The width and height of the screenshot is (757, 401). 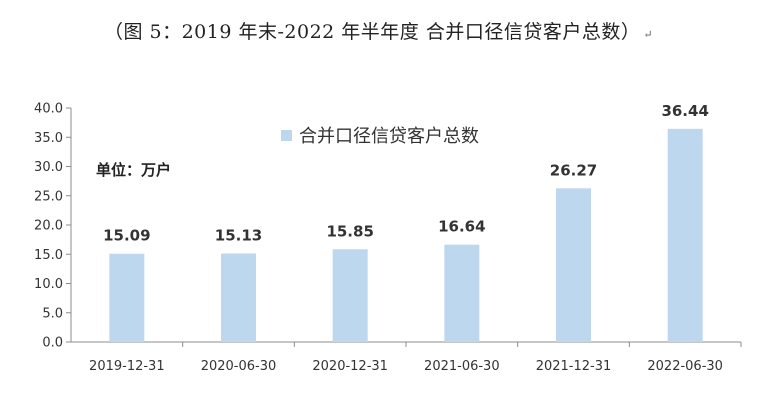 What do you see at coordinates (52, 313) in the screenshot?
I see `y-tick-label: 5.0` at bounding box center [52, 313].